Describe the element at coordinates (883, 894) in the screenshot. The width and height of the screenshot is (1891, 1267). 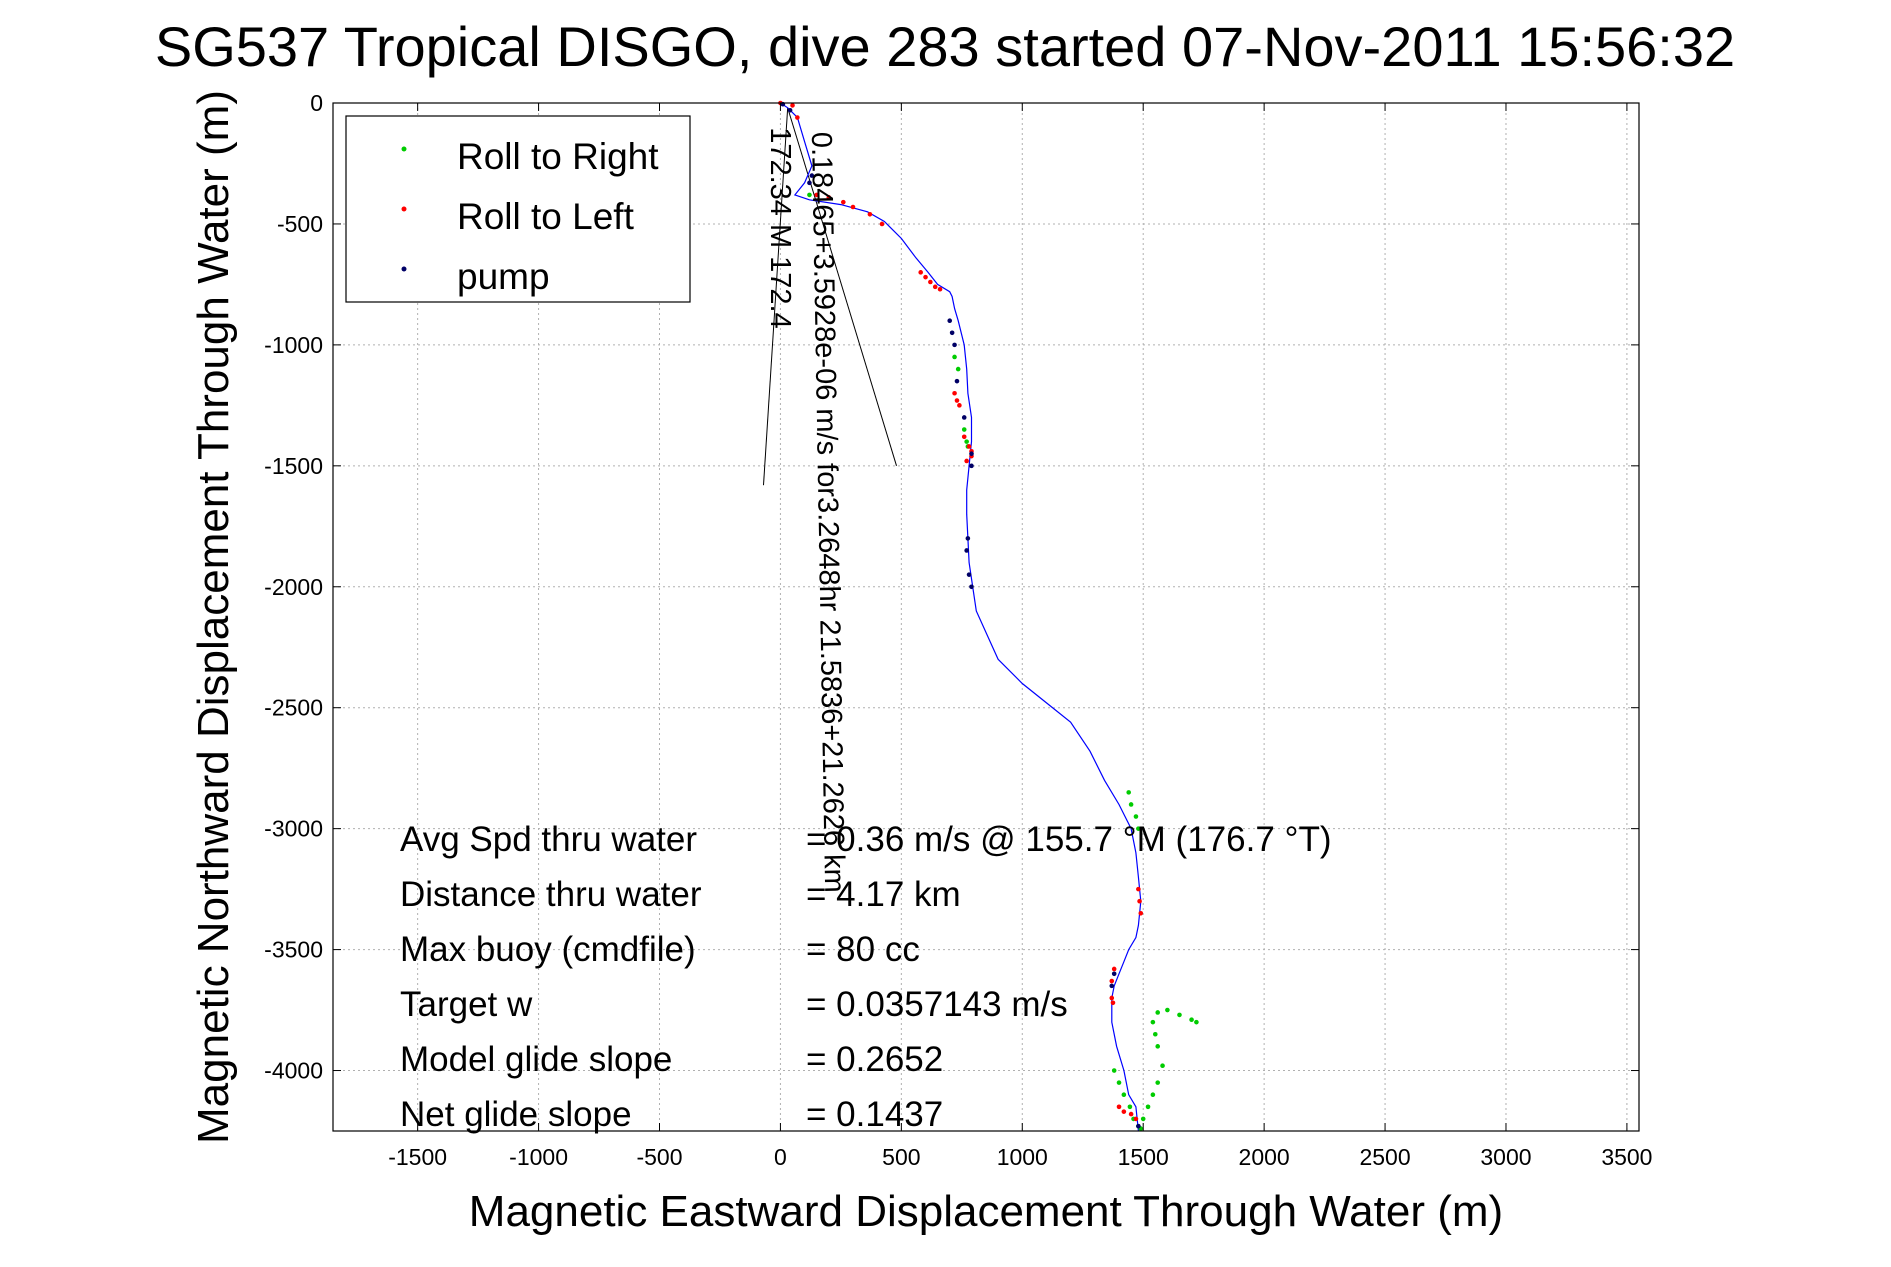
I see `stat-value: = 4.17 km` at that location.